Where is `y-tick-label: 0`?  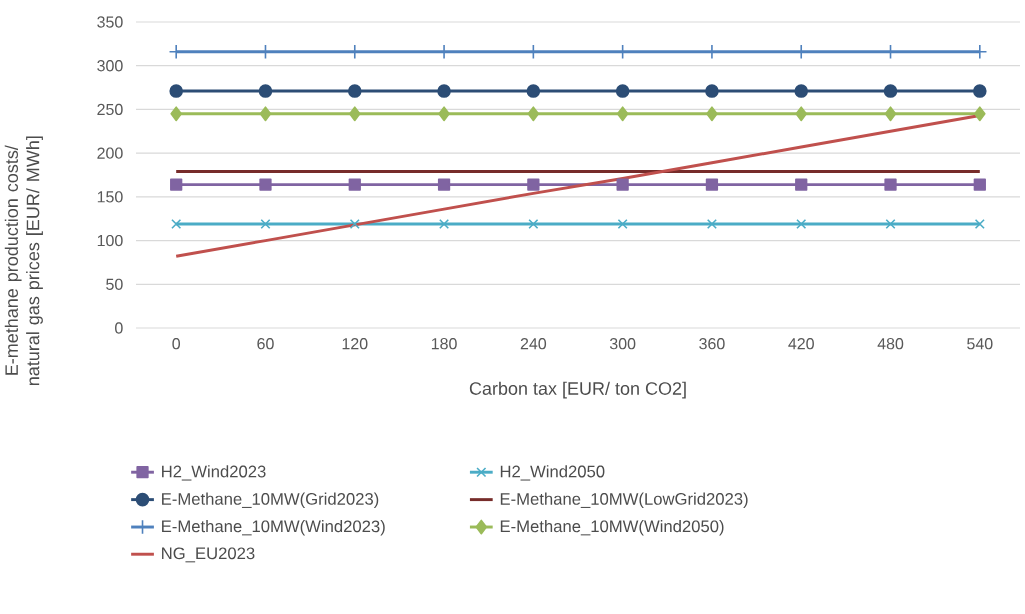 y-tick-label: 0 is located at coordinates (119, 328).